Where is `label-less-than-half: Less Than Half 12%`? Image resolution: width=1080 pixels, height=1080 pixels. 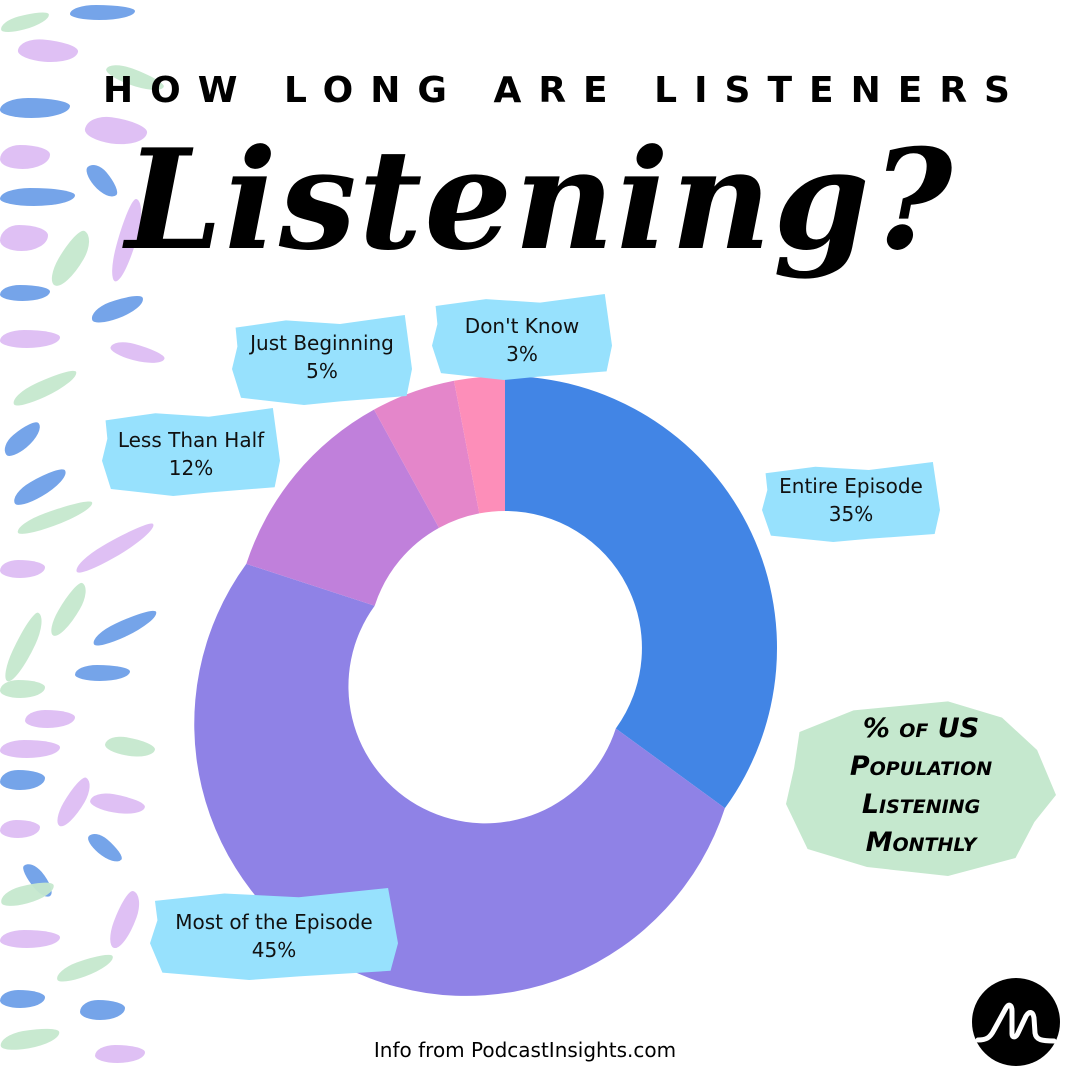 label-less-than-half: Less Than Half 12% is located at coordinates (191, 452).